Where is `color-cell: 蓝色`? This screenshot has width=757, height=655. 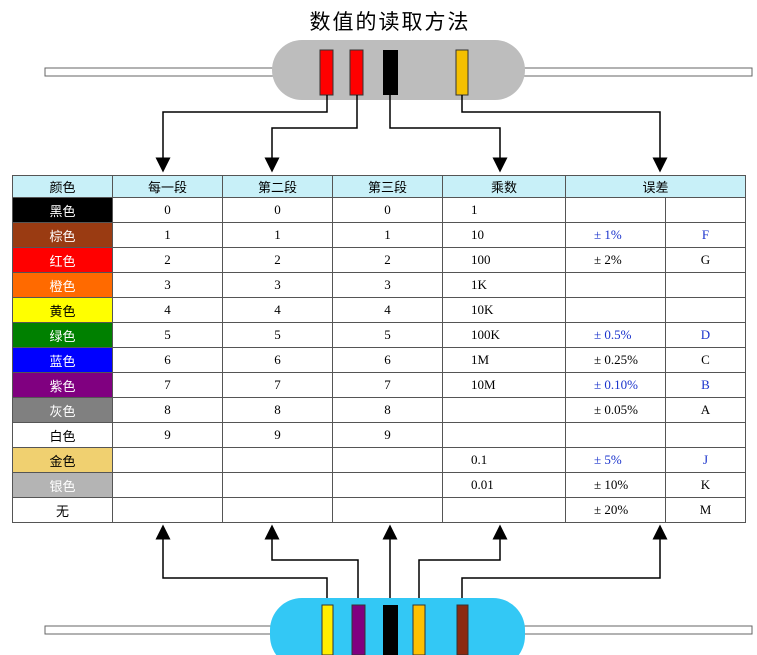
color-cell: 蓝色 is located at coordinates (62, 360).